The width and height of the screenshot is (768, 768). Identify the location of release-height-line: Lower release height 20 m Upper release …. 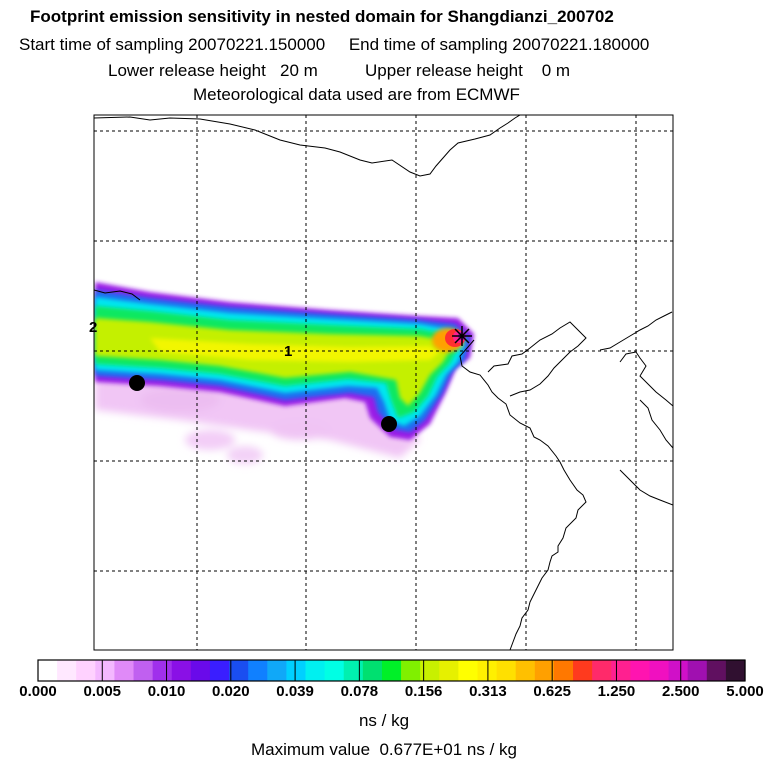
(339, 70).